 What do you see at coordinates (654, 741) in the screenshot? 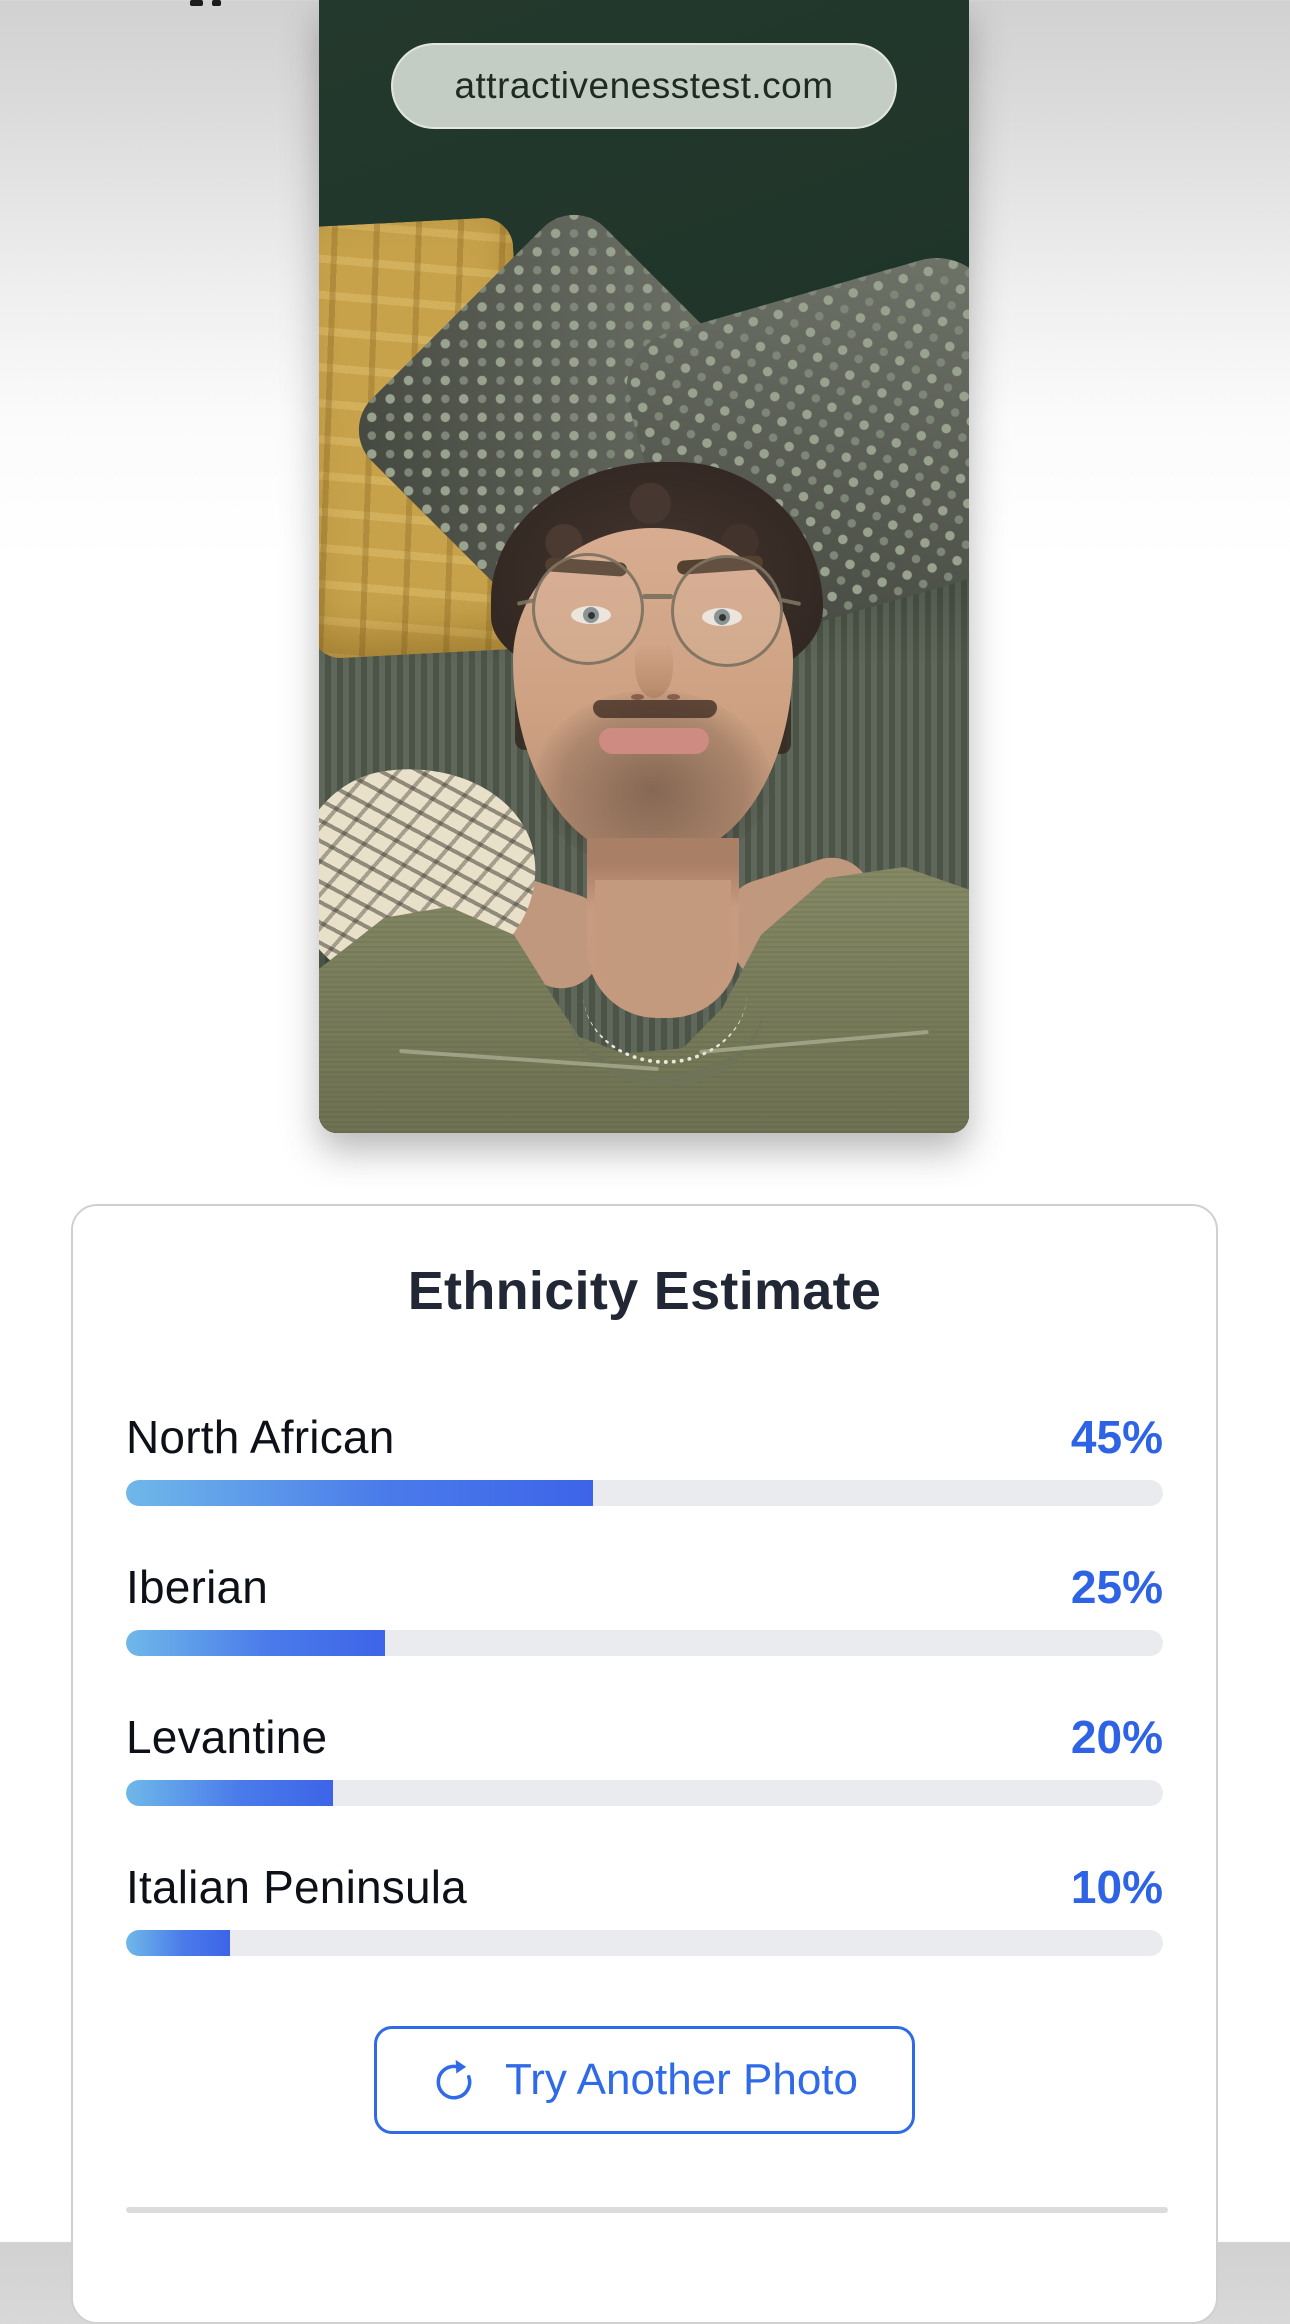
I see `photo-lips` at bounding box center [654, 741].